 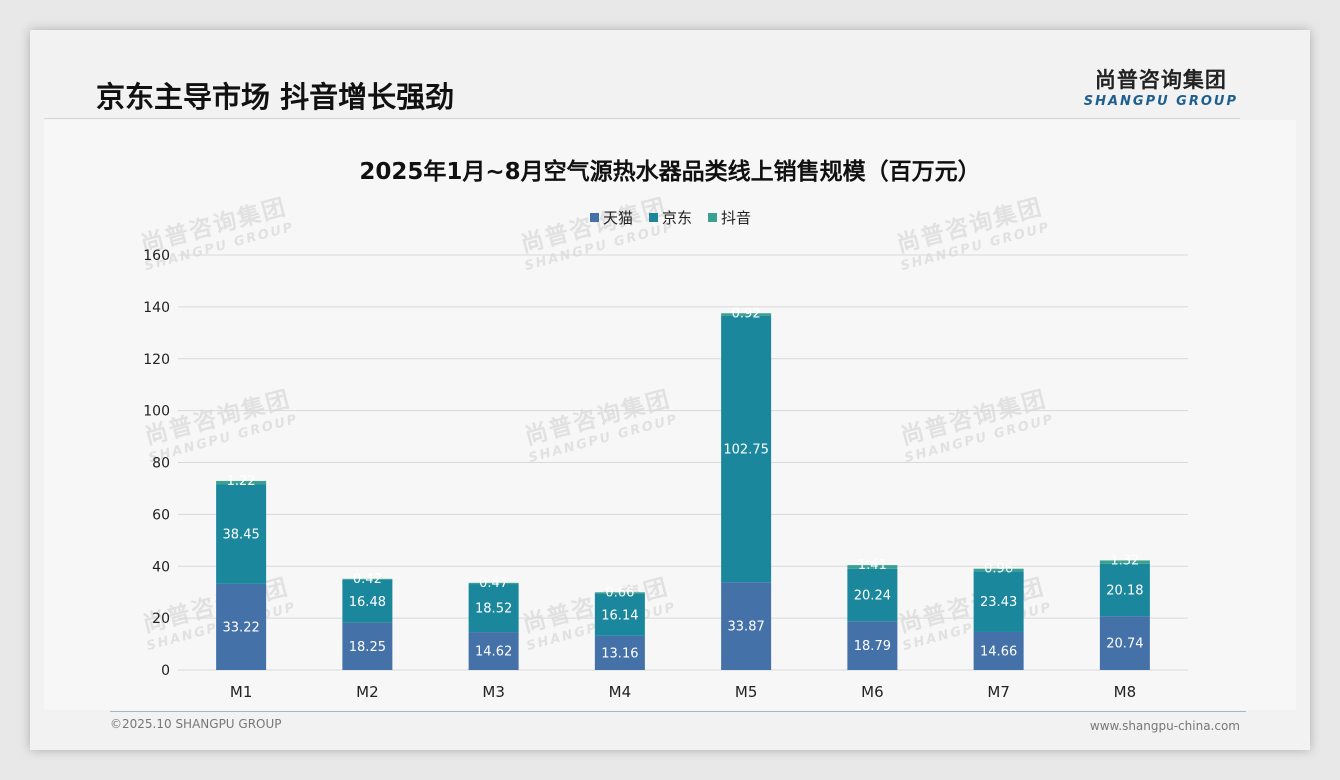 What do you see at coordinates (677, 218) in the screenshot?
I see `legend-label: 京东` at bounding box center [677, 218].